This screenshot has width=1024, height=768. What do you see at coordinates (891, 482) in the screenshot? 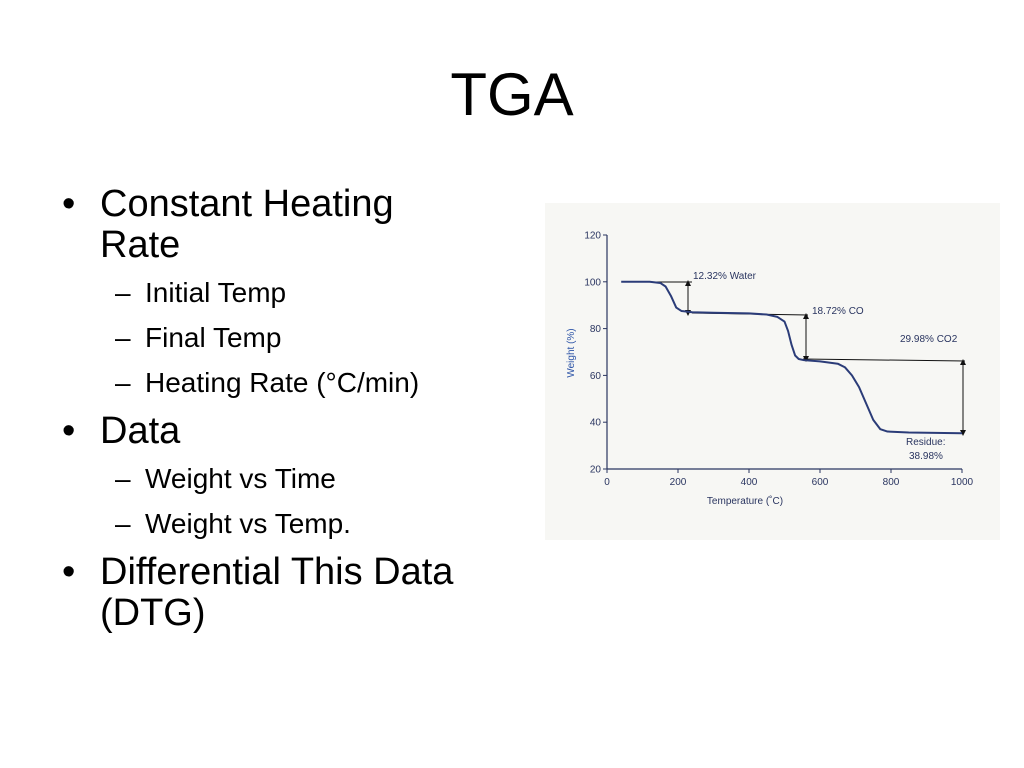
I see `x-tick-label: 800` at bounding box center [891, 482].